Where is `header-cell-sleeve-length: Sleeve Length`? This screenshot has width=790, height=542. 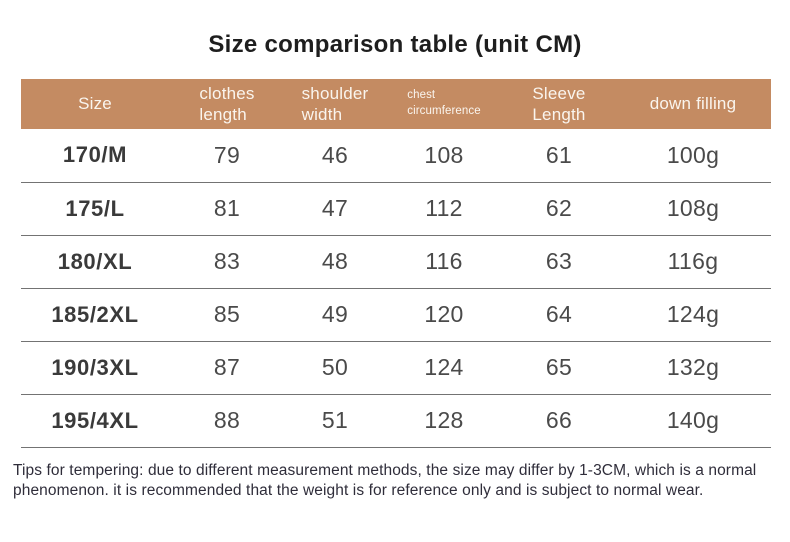 header-cell-sleeve-length: Sleeve Length is located at coordinates (559, 104).